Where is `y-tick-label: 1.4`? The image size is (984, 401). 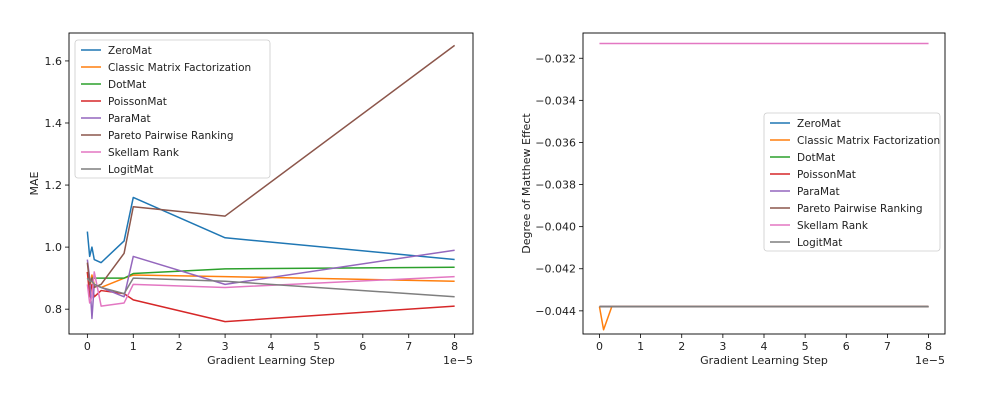 y-tick-label: 1.4 is located at coordinates (54, 123).